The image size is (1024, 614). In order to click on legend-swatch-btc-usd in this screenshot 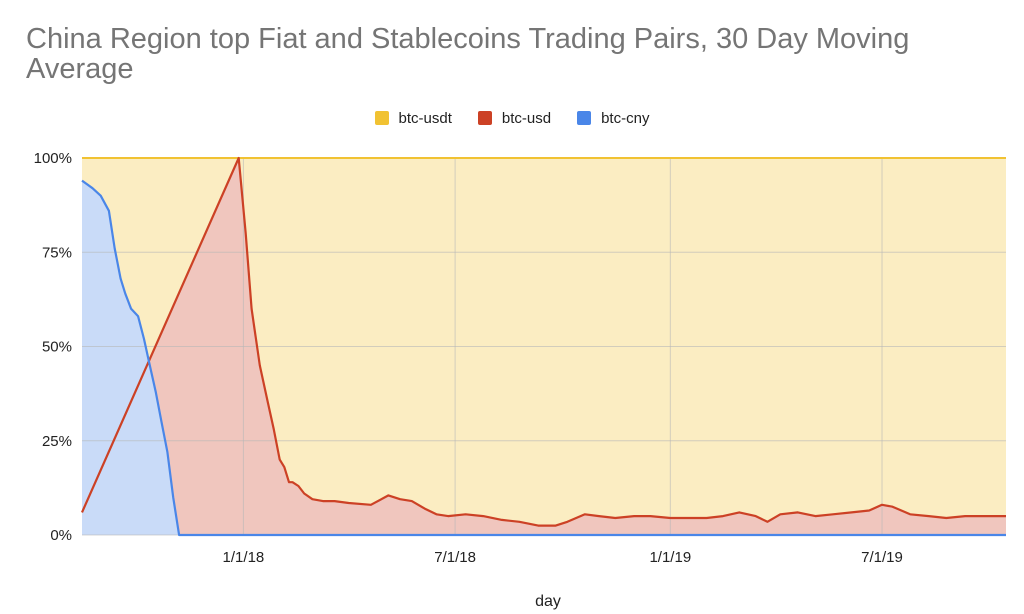, I will do `click(484, 118)`.